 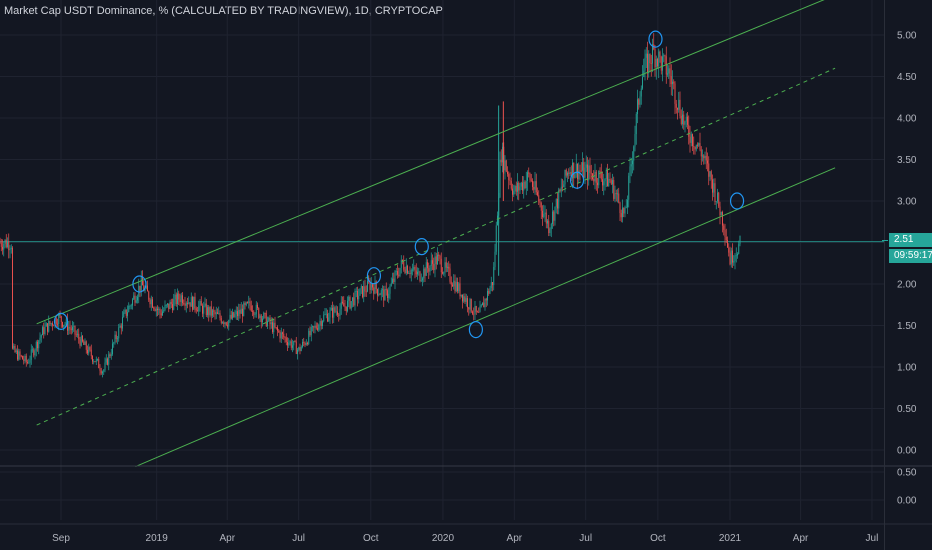 What do you see at coordinates (872, 538) in the screenshot?
I see `x-tick-label: Jul` at bounding box center [872, 538].